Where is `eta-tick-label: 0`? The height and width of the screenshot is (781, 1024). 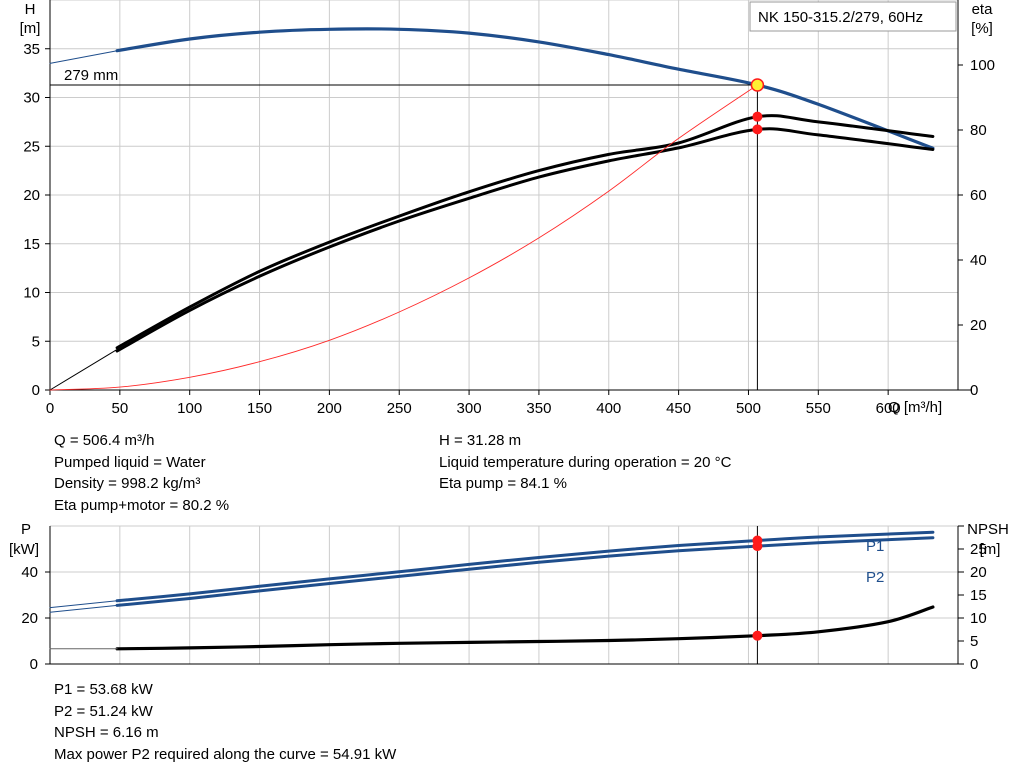 eta-tick-label: 0 is located at coordinates (974, 390).